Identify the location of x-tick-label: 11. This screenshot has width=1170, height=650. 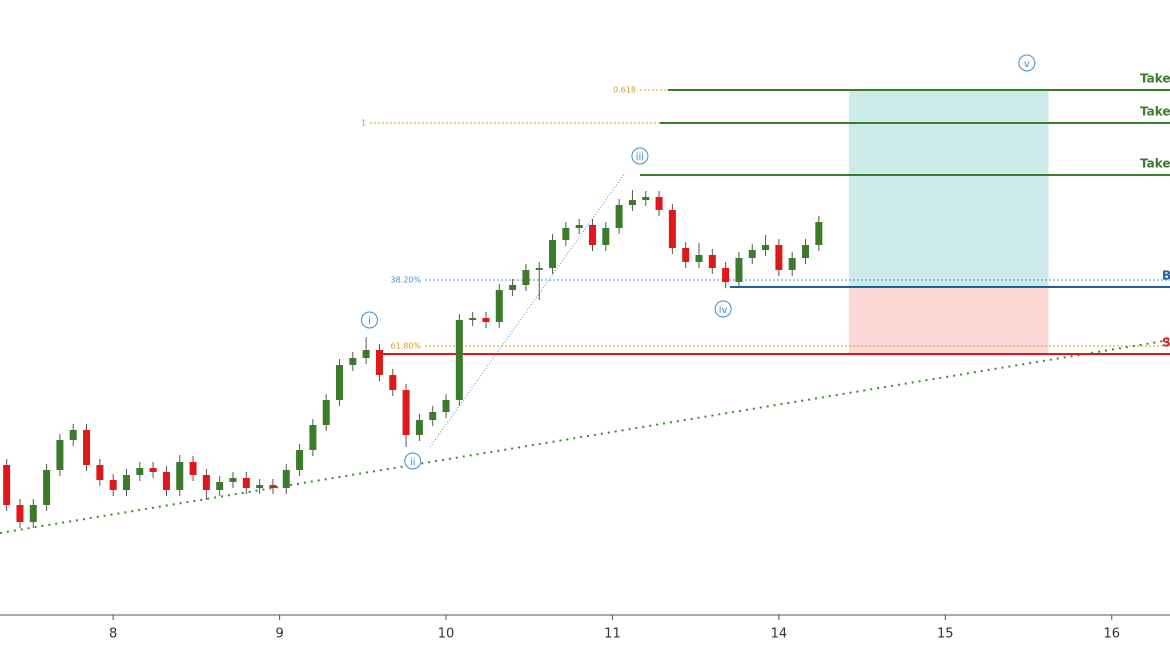
(612, 634).